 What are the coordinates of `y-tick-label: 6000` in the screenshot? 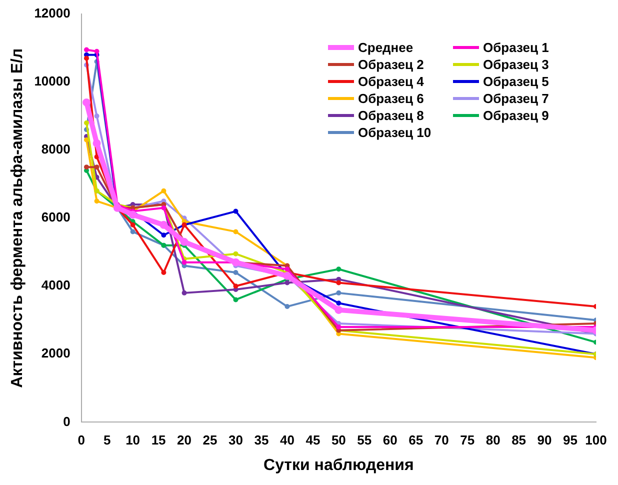 It's located at (55, 217).